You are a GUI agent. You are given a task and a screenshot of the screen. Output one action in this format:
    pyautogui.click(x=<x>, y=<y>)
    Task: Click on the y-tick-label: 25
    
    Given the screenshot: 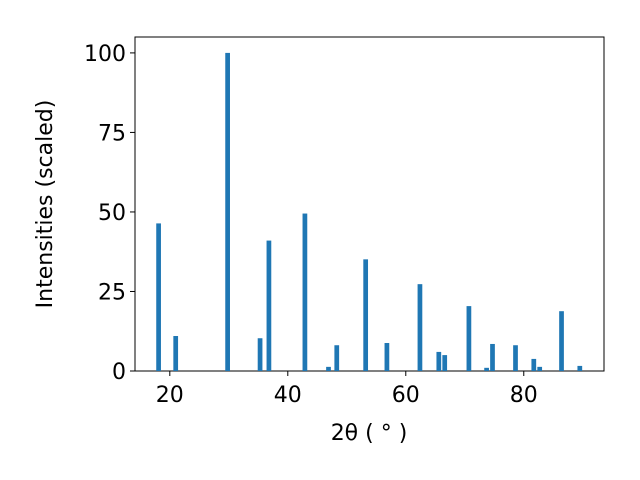 What is the action you would take?
    pyautogui.click(x=112, y=292)
    